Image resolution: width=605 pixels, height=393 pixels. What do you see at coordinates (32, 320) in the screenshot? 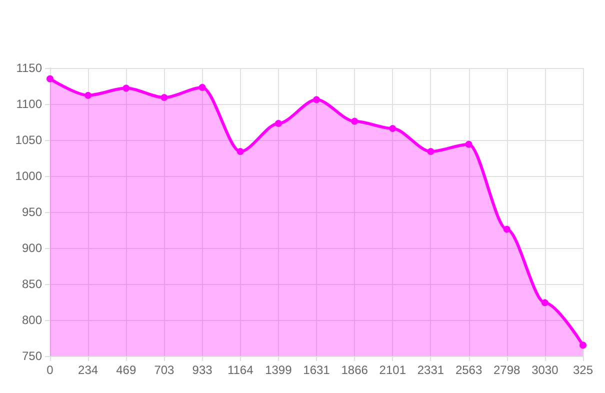
I see `y-tick-label: 800` at bounding box center [32, 320].